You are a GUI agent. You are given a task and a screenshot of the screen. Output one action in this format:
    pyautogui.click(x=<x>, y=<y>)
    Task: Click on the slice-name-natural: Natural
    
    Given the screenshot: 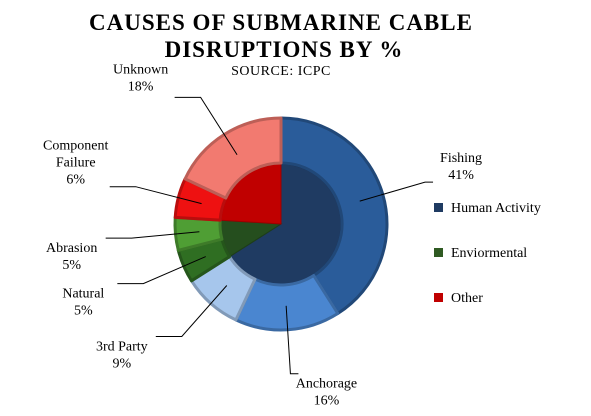 What is the action you would take?
    pyautogui.click(x=83, y=294)
    